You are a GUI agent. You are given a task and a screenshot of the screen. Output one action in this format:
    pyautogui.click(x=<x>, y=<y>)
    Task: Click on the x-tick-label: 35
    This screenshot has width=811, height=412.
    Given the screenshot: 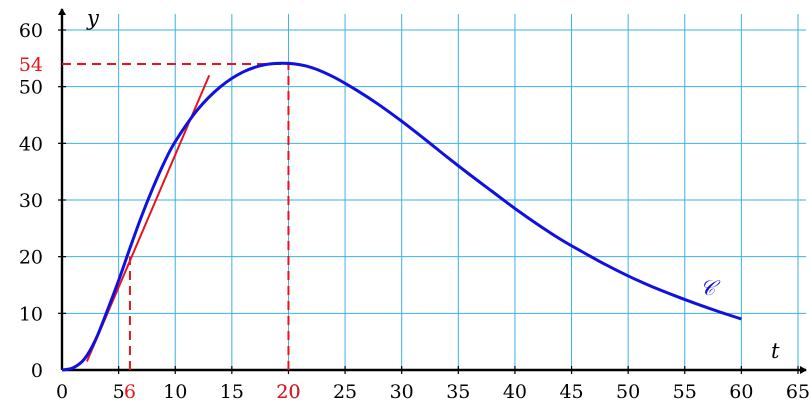 What is the action you would take?
    pyautogui.click(x=458, y=392)
    